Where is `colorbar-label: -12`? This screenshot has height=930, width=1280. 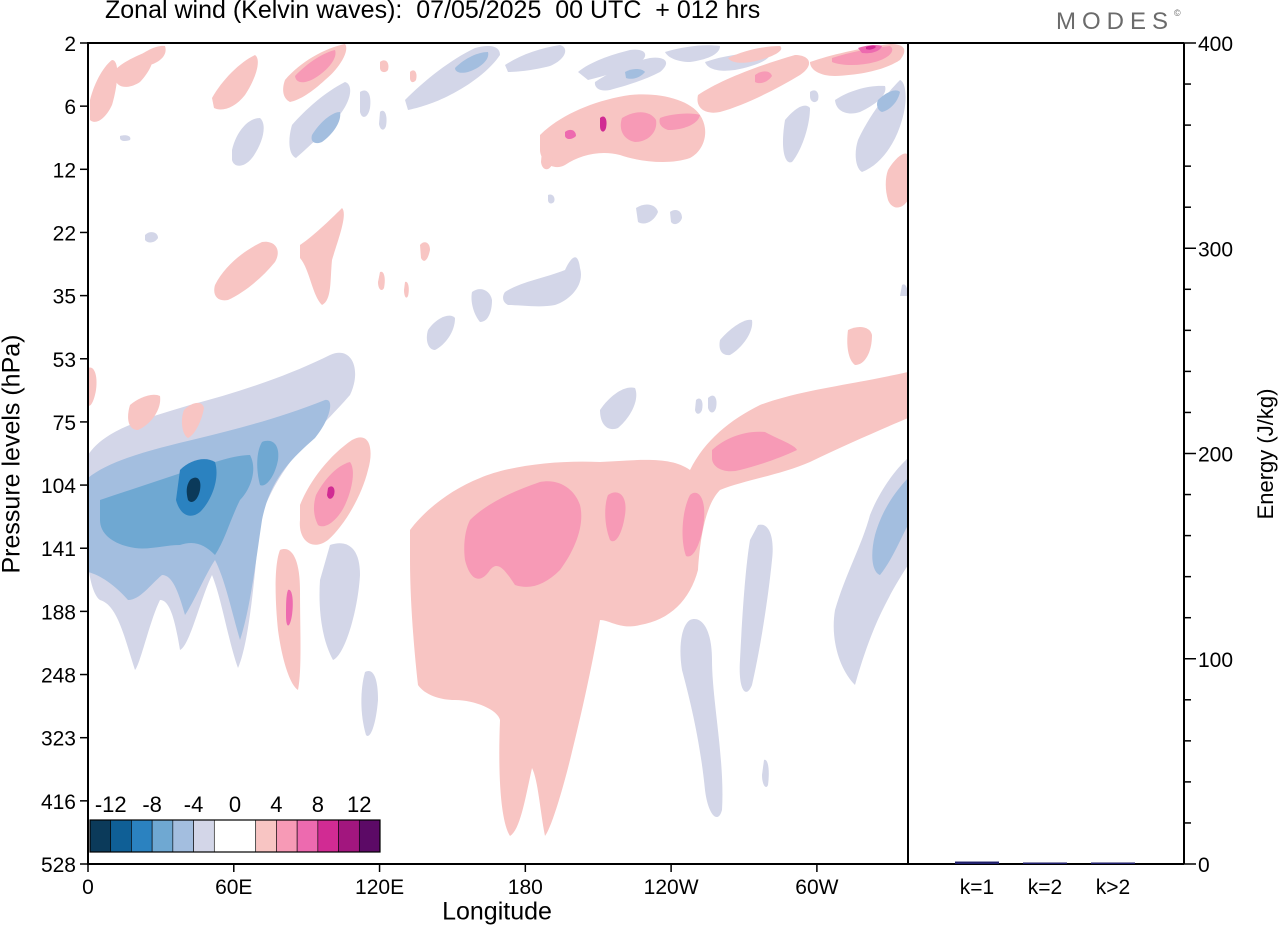 colorbar-label: -12 is located at coordinates (111, 804).